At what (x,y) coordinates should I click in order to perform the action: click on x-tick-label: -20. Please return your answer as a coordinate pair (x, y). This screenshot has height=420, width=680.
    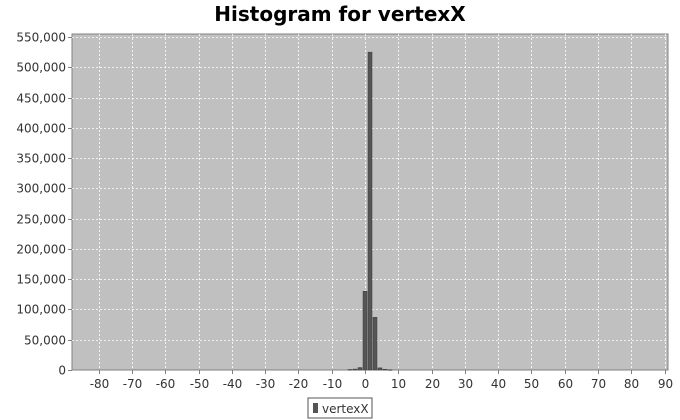
    Looking at the image, I should click on (299, 384).